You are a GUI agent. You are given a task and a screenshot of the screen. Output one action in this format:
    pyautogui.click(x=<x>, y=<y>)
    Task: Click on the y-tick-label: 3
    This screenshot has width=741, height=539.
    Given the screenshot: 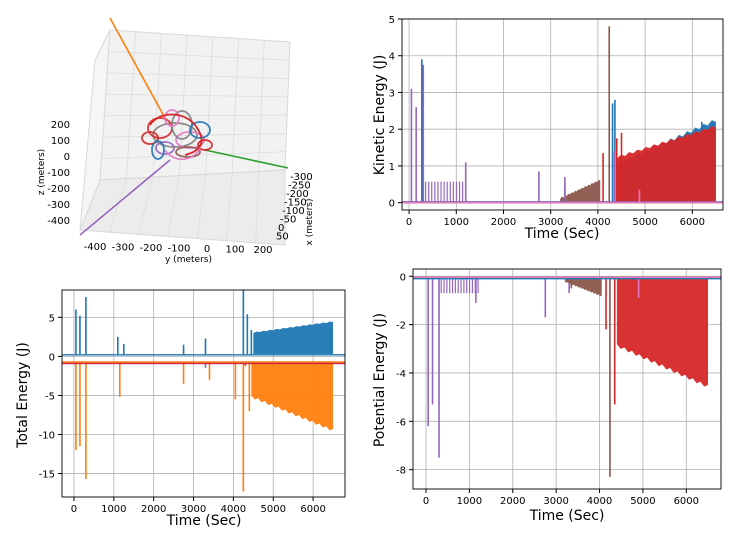 What is the action you would take?
    pyautogui.click(x=392, y=93)
    